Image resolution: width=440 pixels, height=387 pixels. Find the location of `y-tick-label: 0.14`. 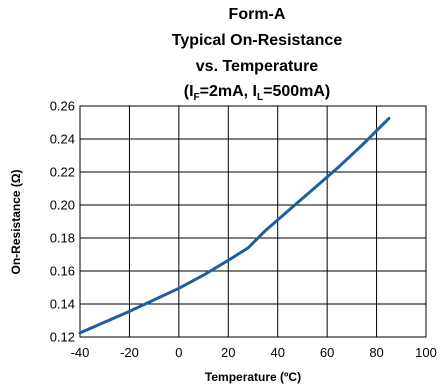

y-tick-label: 0.14 is located at coordinates (62, 304).